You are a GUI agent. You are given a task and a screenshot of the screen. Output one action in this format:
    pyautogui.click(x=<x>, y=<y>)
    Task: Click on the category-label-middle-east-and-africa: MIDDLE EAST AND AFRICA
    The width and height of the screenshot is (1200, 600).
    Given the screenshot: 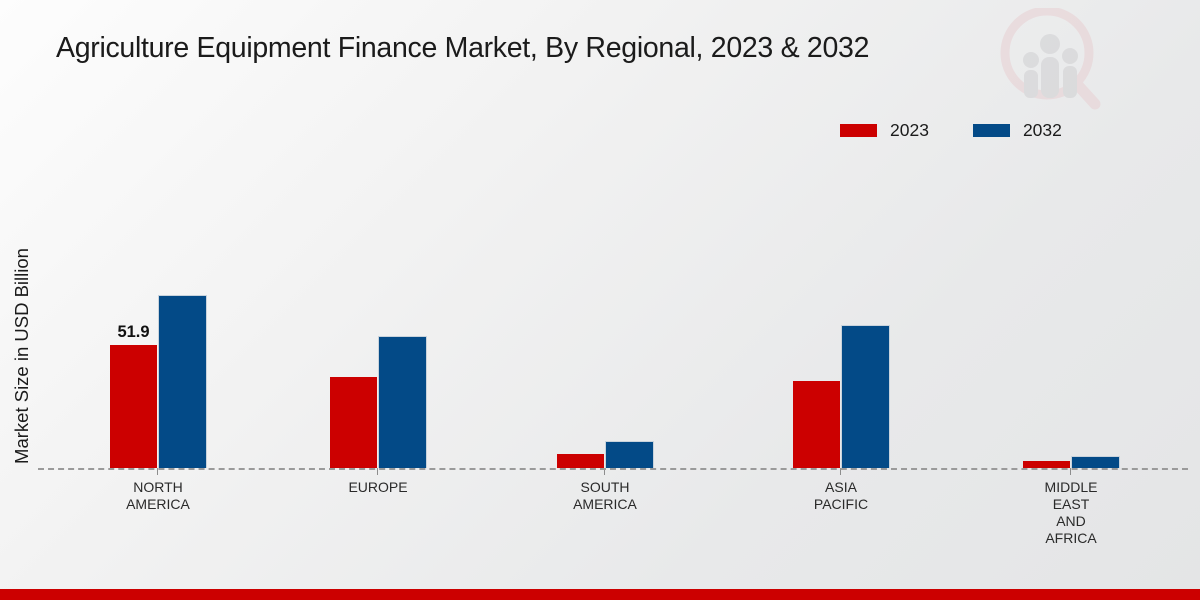 What is the action you would take?
    pyautogui.click(x=1071, y=512)
    